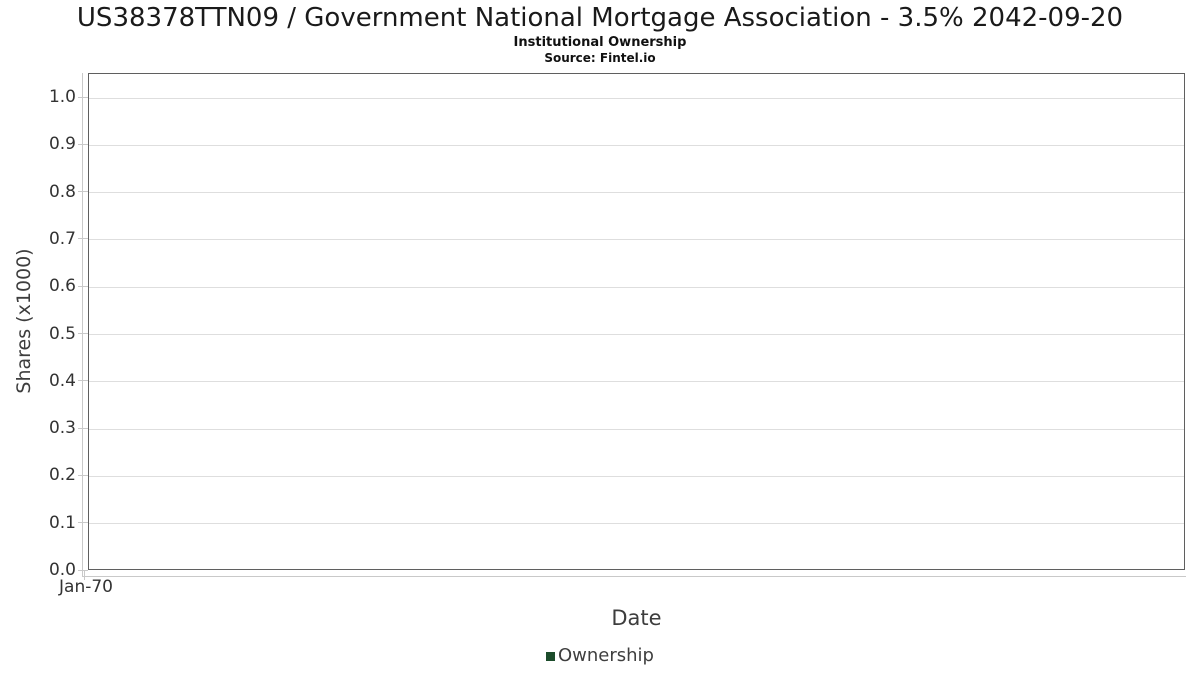 The image size is (1200, 675). Describe the element at coordinates (62, 428) in the screenshot. I see `y-tick-label: 0.3` at that location.